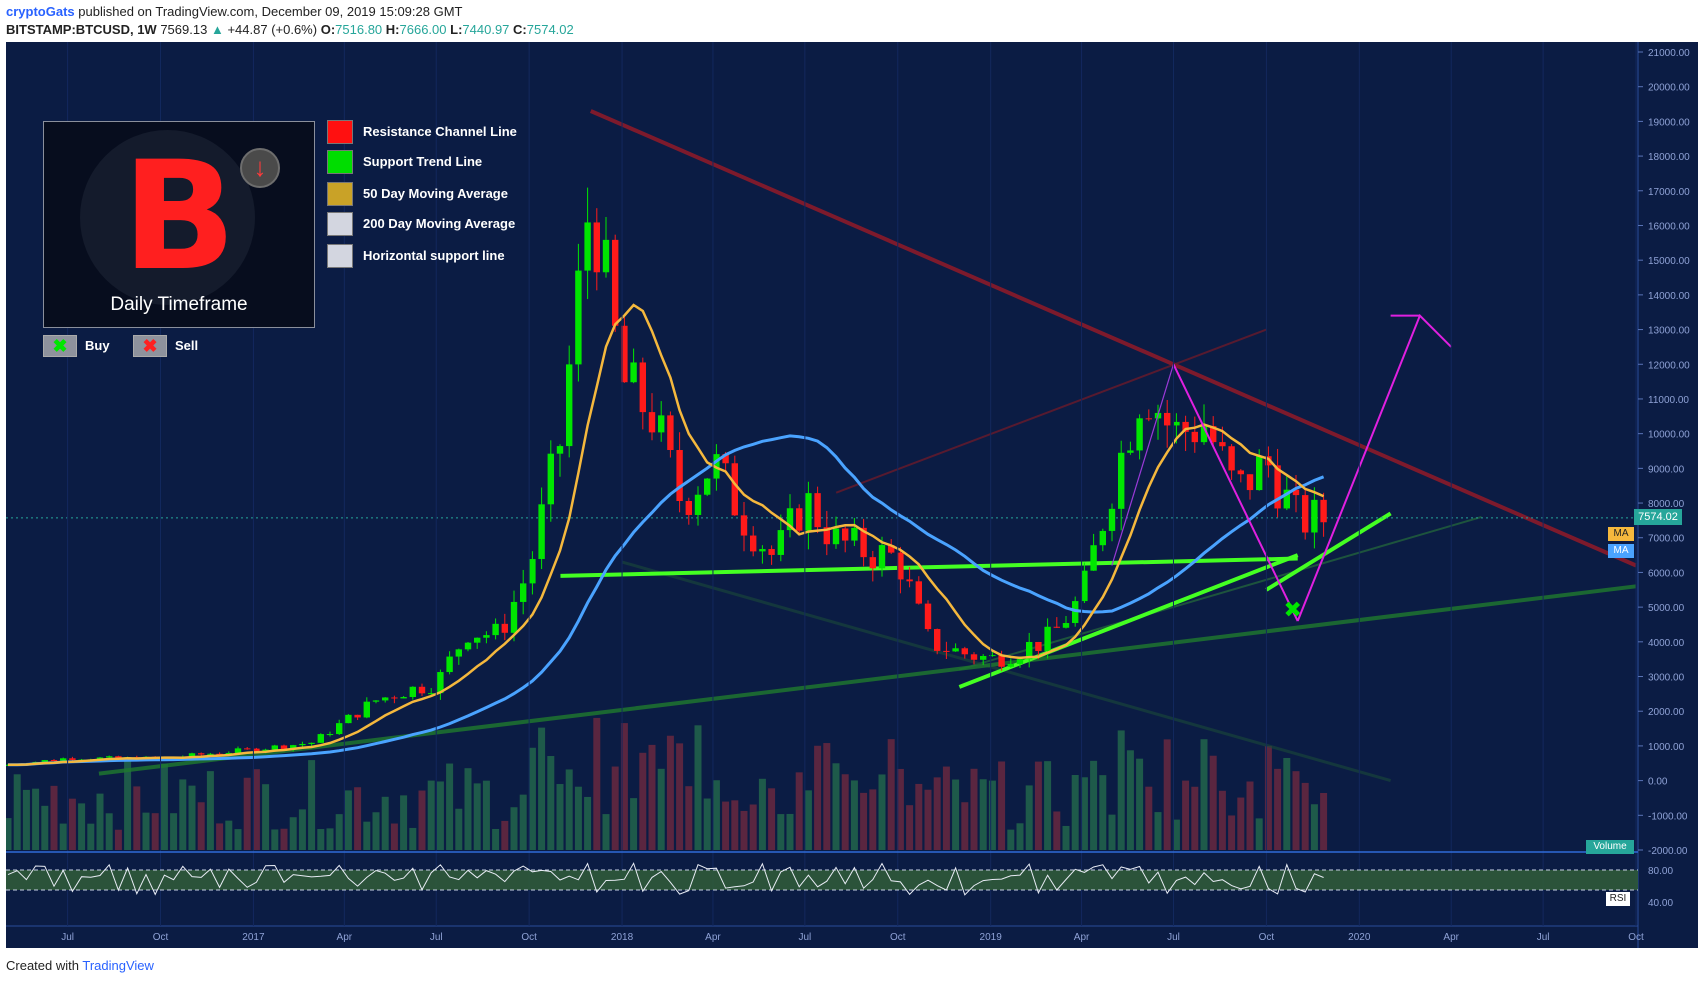 The width and height of the screenshot is (1704, 984). Describe the element at coordinates (1082, 937) in the screenshot. I see `x-tick-label: Apr` at that location.